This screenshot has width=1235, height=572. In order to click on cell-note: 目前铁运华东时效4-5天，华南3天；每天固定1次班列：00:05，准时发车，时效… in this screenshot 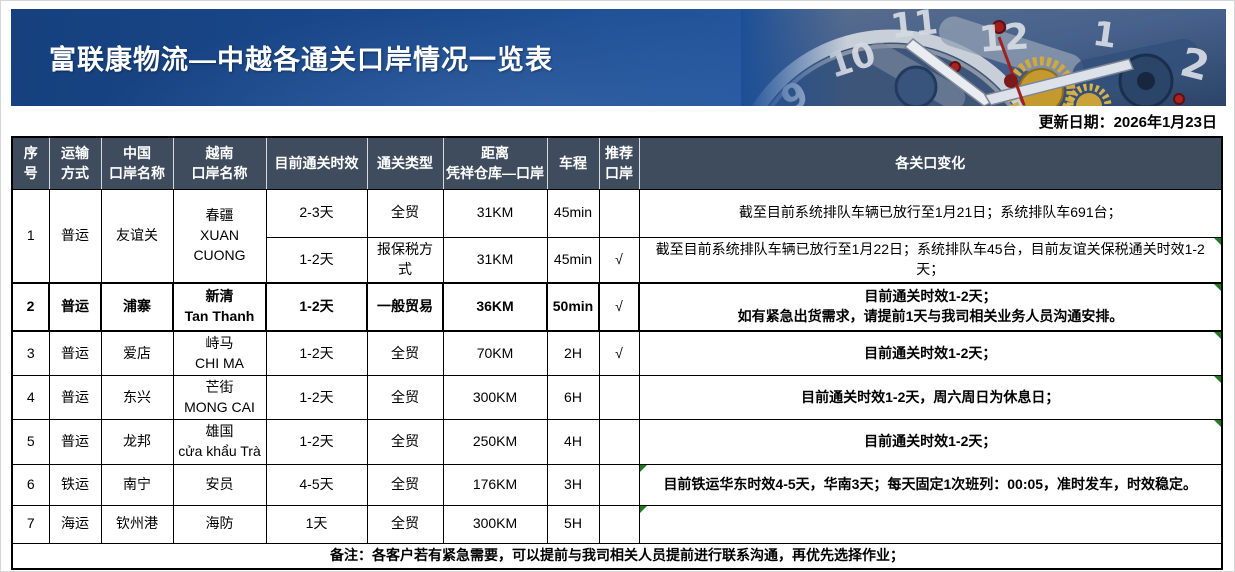, I will do `click(930, 484)`.